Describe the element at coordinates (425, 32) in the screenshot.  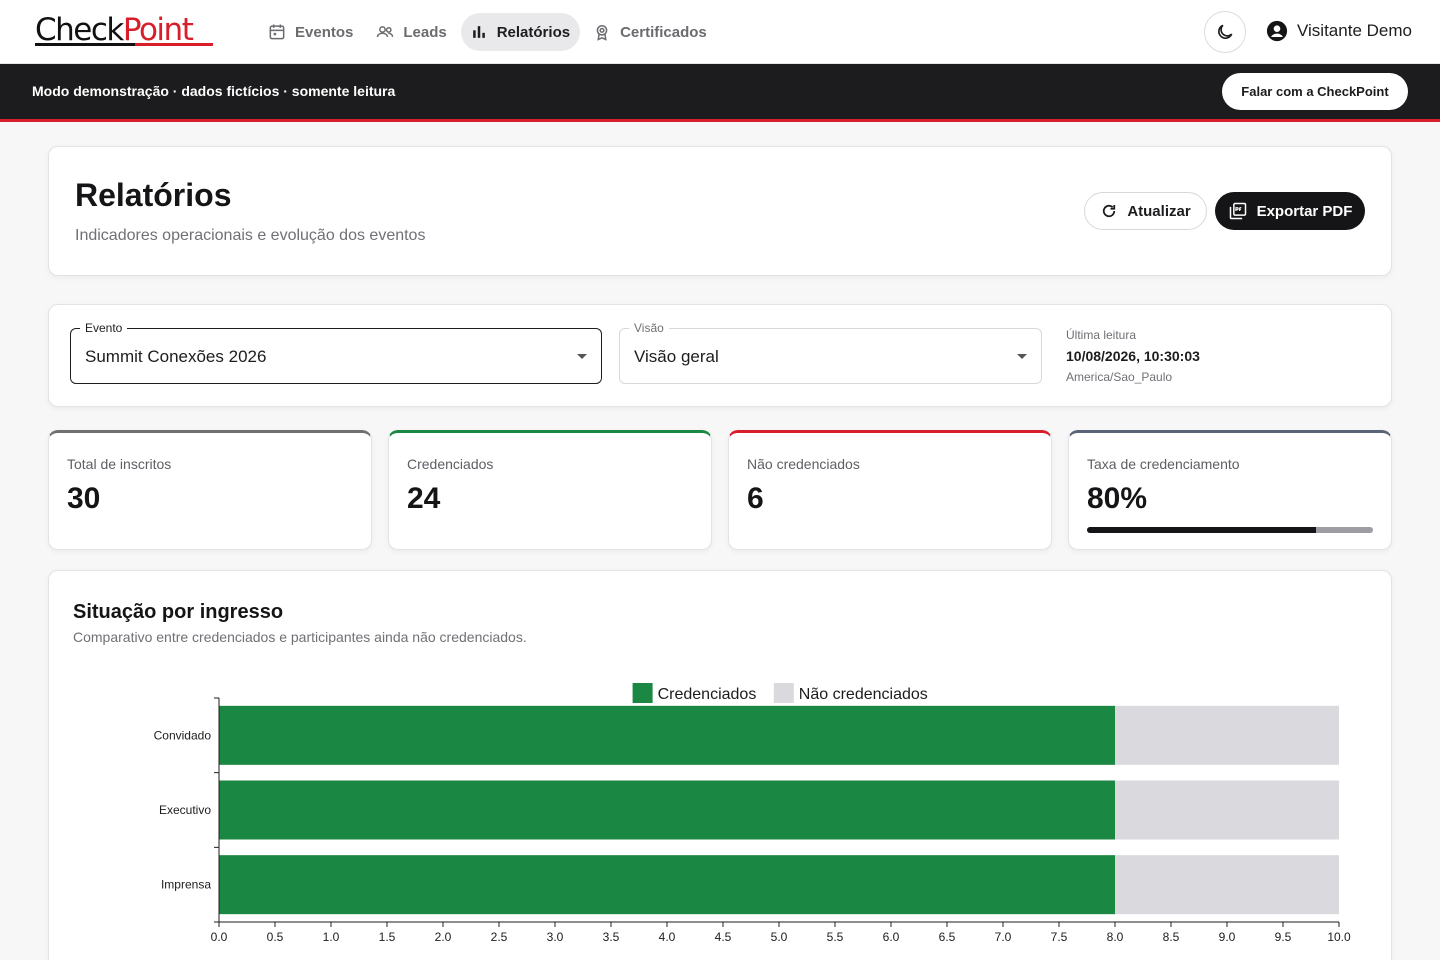
I see `nav-label-leads: Leads` at that location.